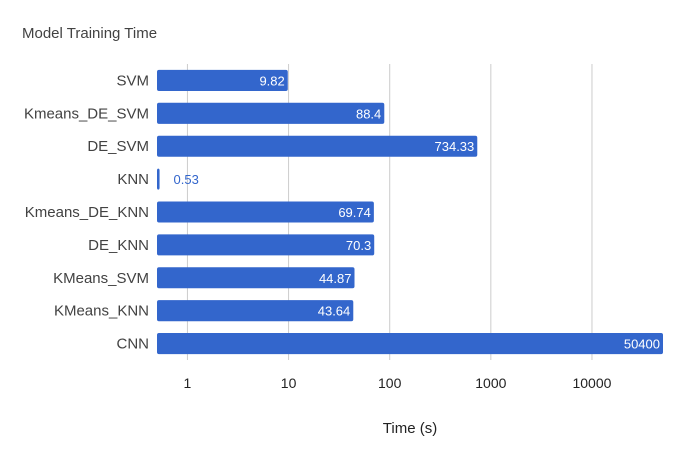 The width and height of the screenshot is (686, 460). What do you see at coordinates (289, 383) in the screenshot?
I see `x-tick-label: 10` at bounding box center [289, 383].